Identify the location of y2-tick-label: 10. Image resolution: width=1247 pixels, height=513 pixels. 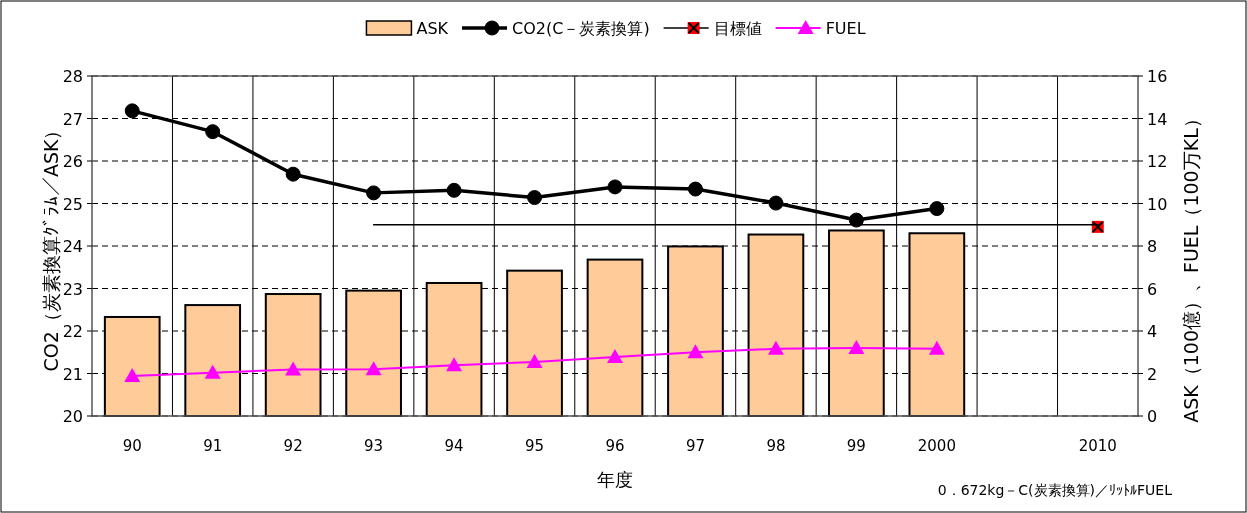
(1157, 204).